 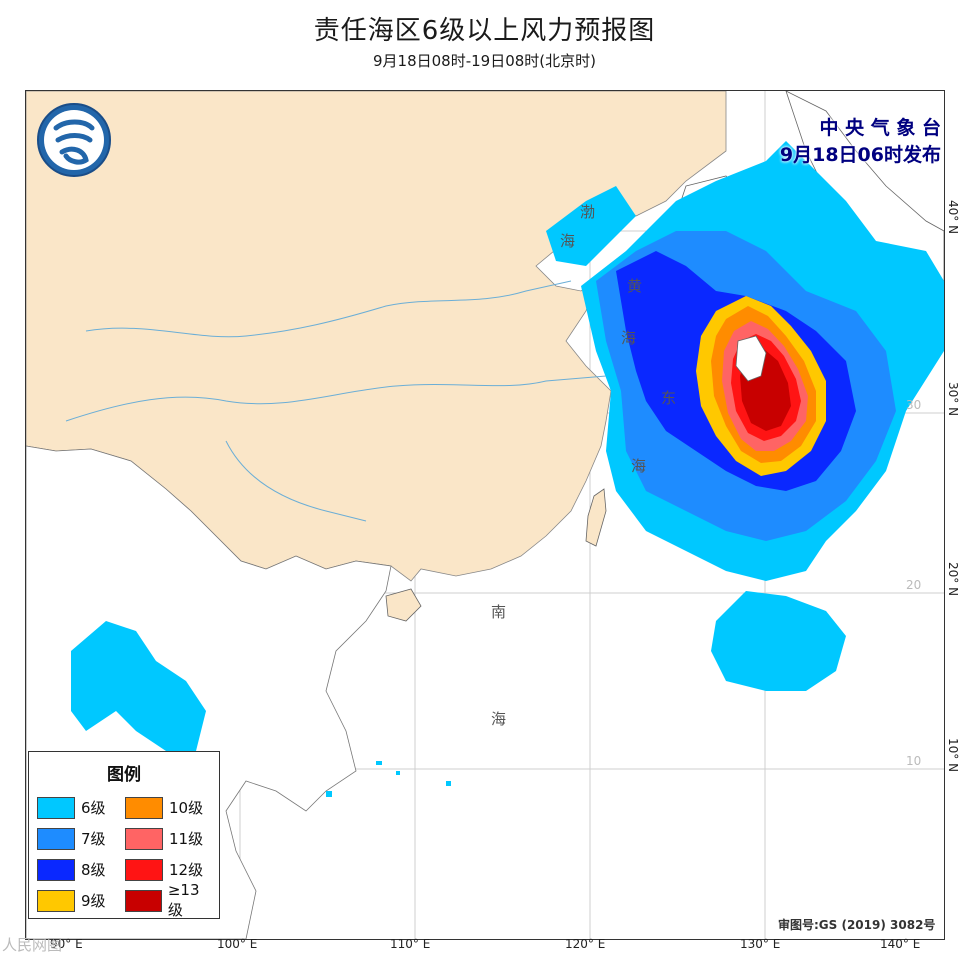 What do you see at coordinates (900, 944) in the screenshot?
I see `lon-label-140: 140° E` at bounding box center [900, 944].